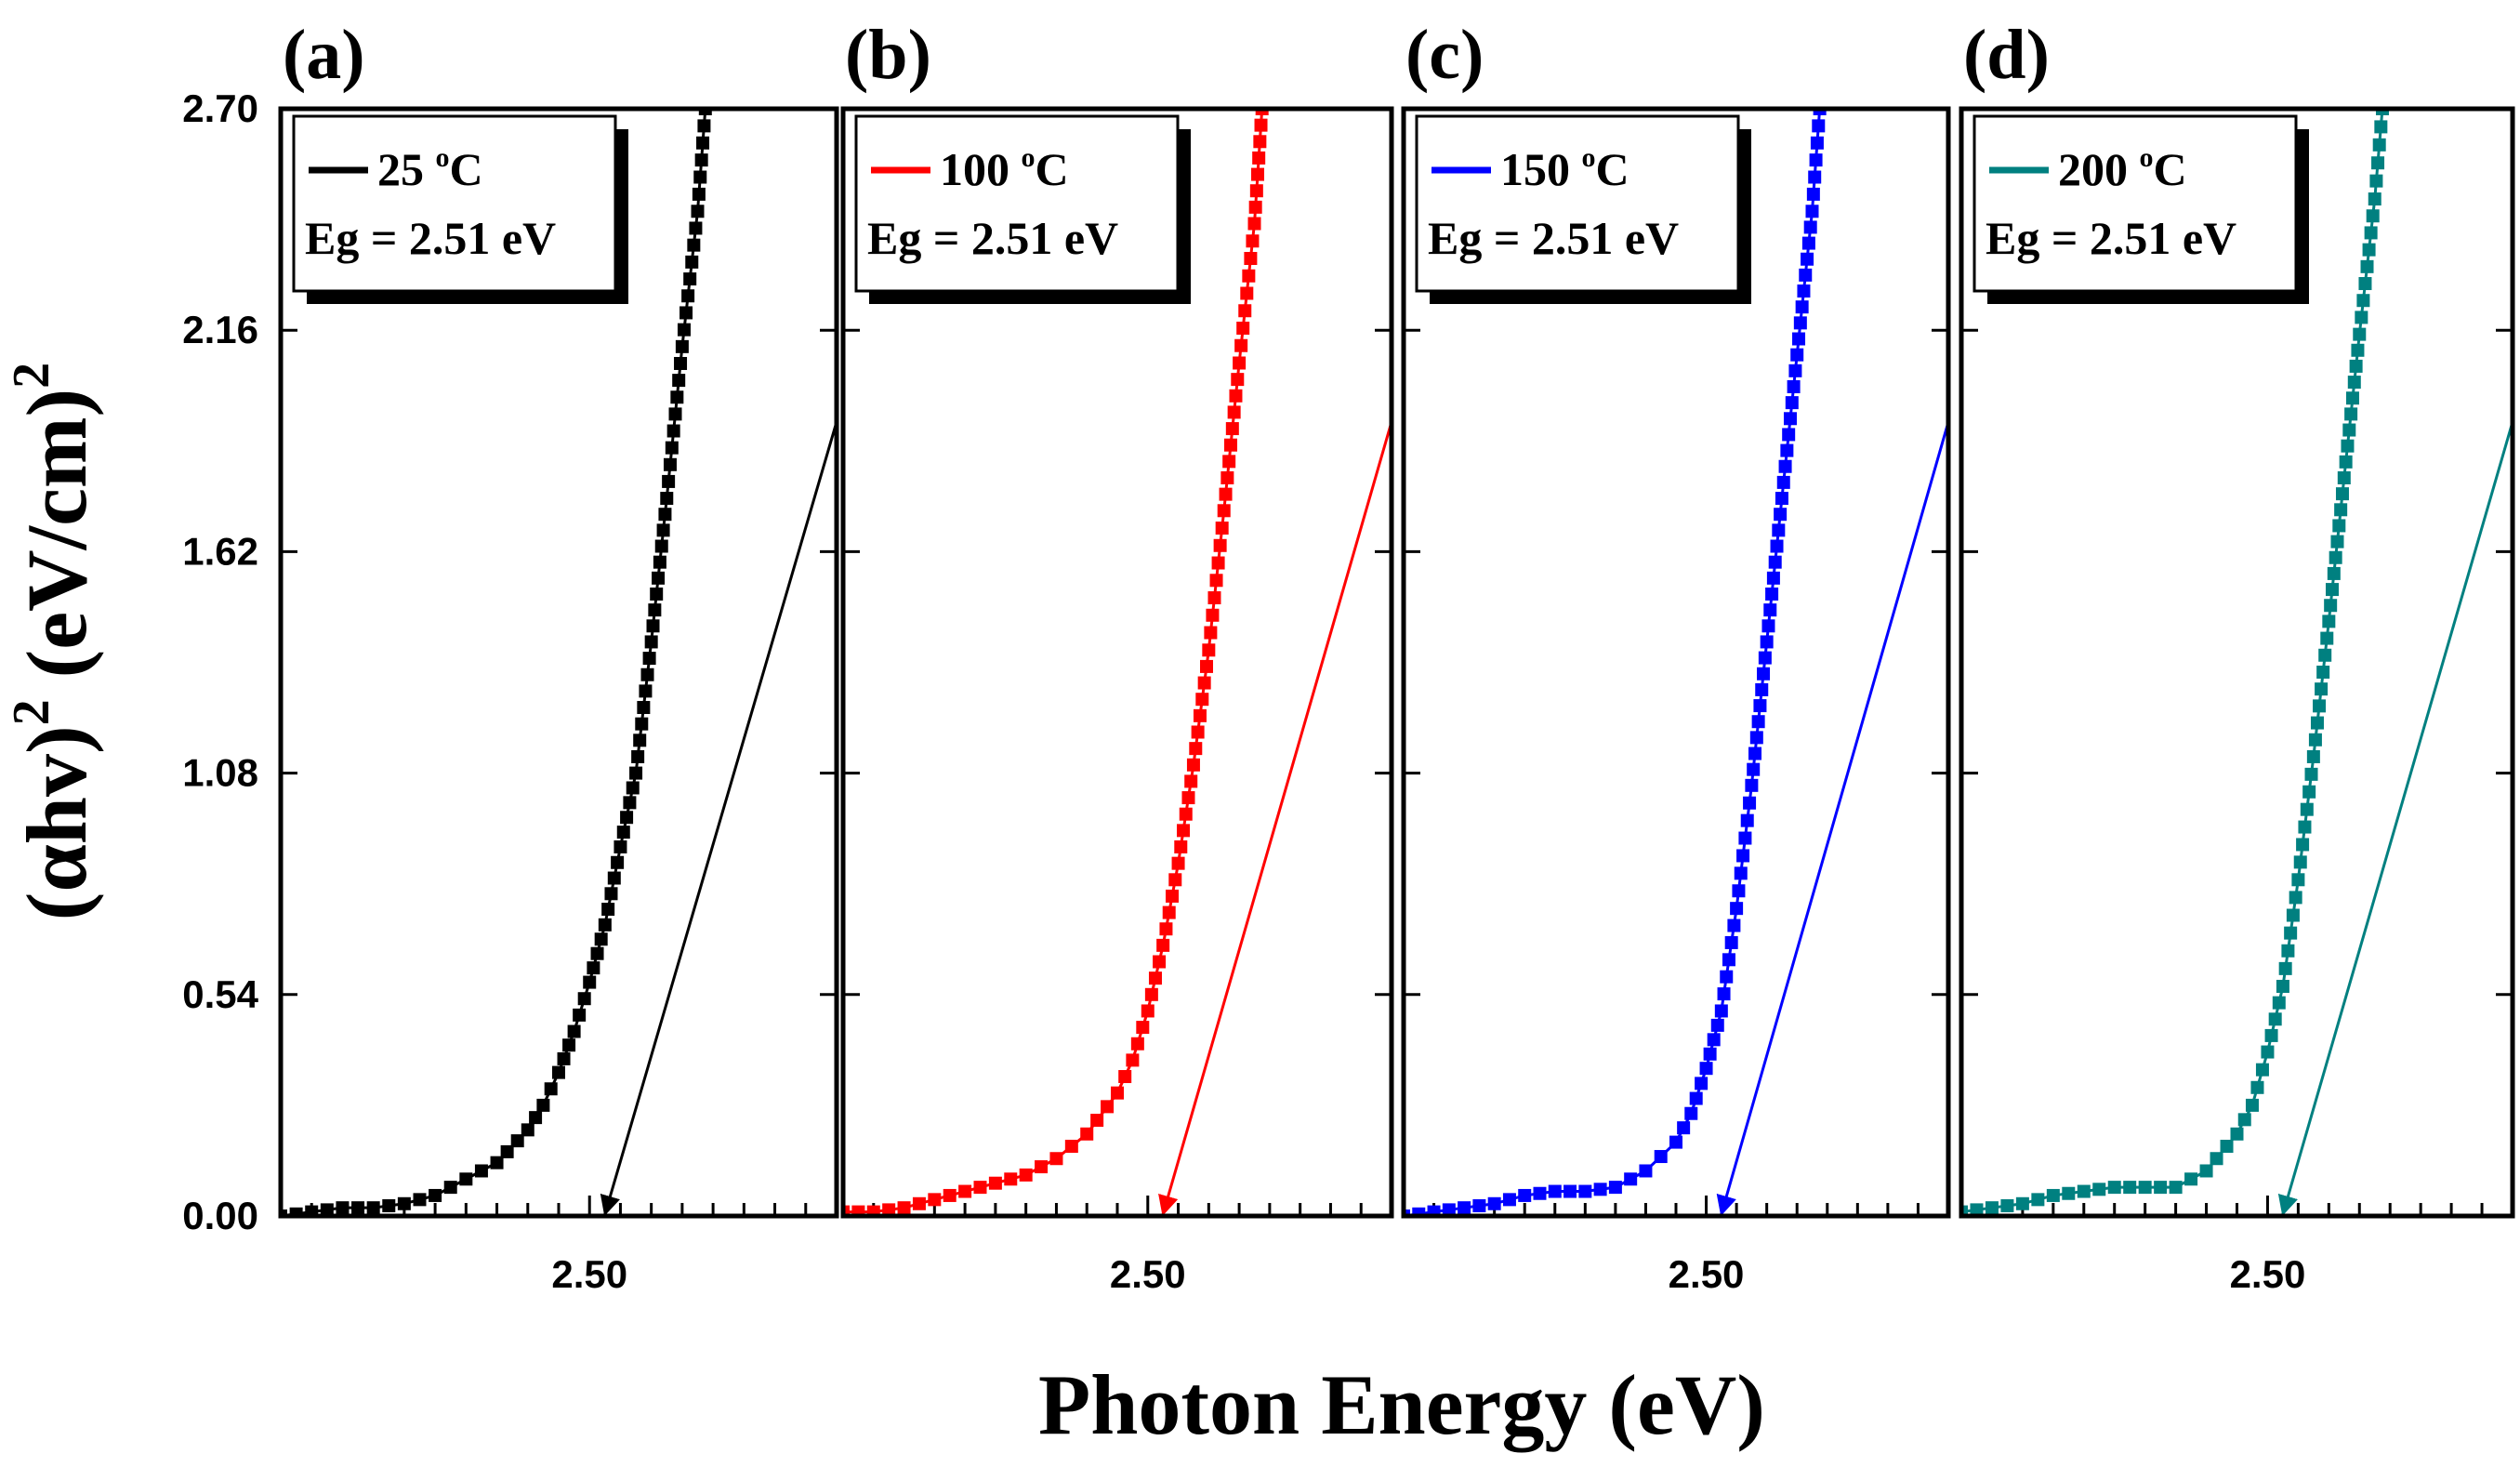 The width and height of the screenshot is (2520, 1467). I want to click on y-axis-title: (αhv)2 (eV/cm)2, so click(53, 642).